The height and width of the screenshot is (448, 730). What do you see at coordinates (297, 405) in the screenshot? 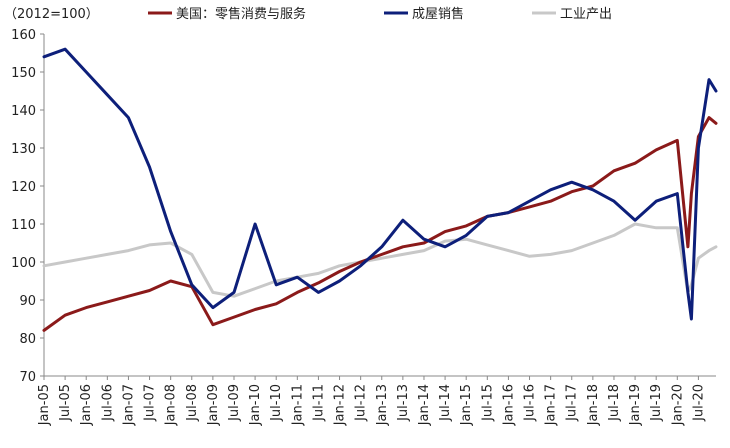
I see `x-tick-label: Jan-11` at bounding box center [297, 405].